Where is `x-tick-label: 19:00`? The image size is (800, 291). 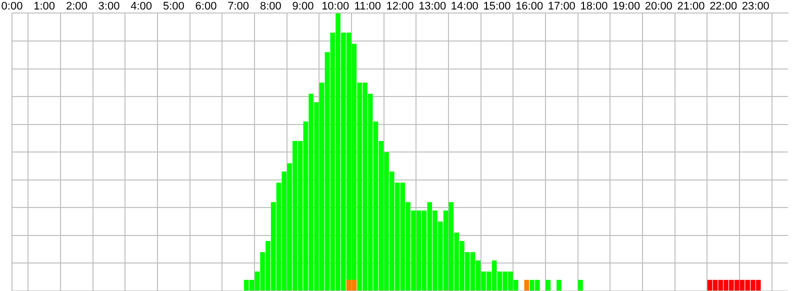 x-tick-label: 19:00 is located at coordinates (626, 6).